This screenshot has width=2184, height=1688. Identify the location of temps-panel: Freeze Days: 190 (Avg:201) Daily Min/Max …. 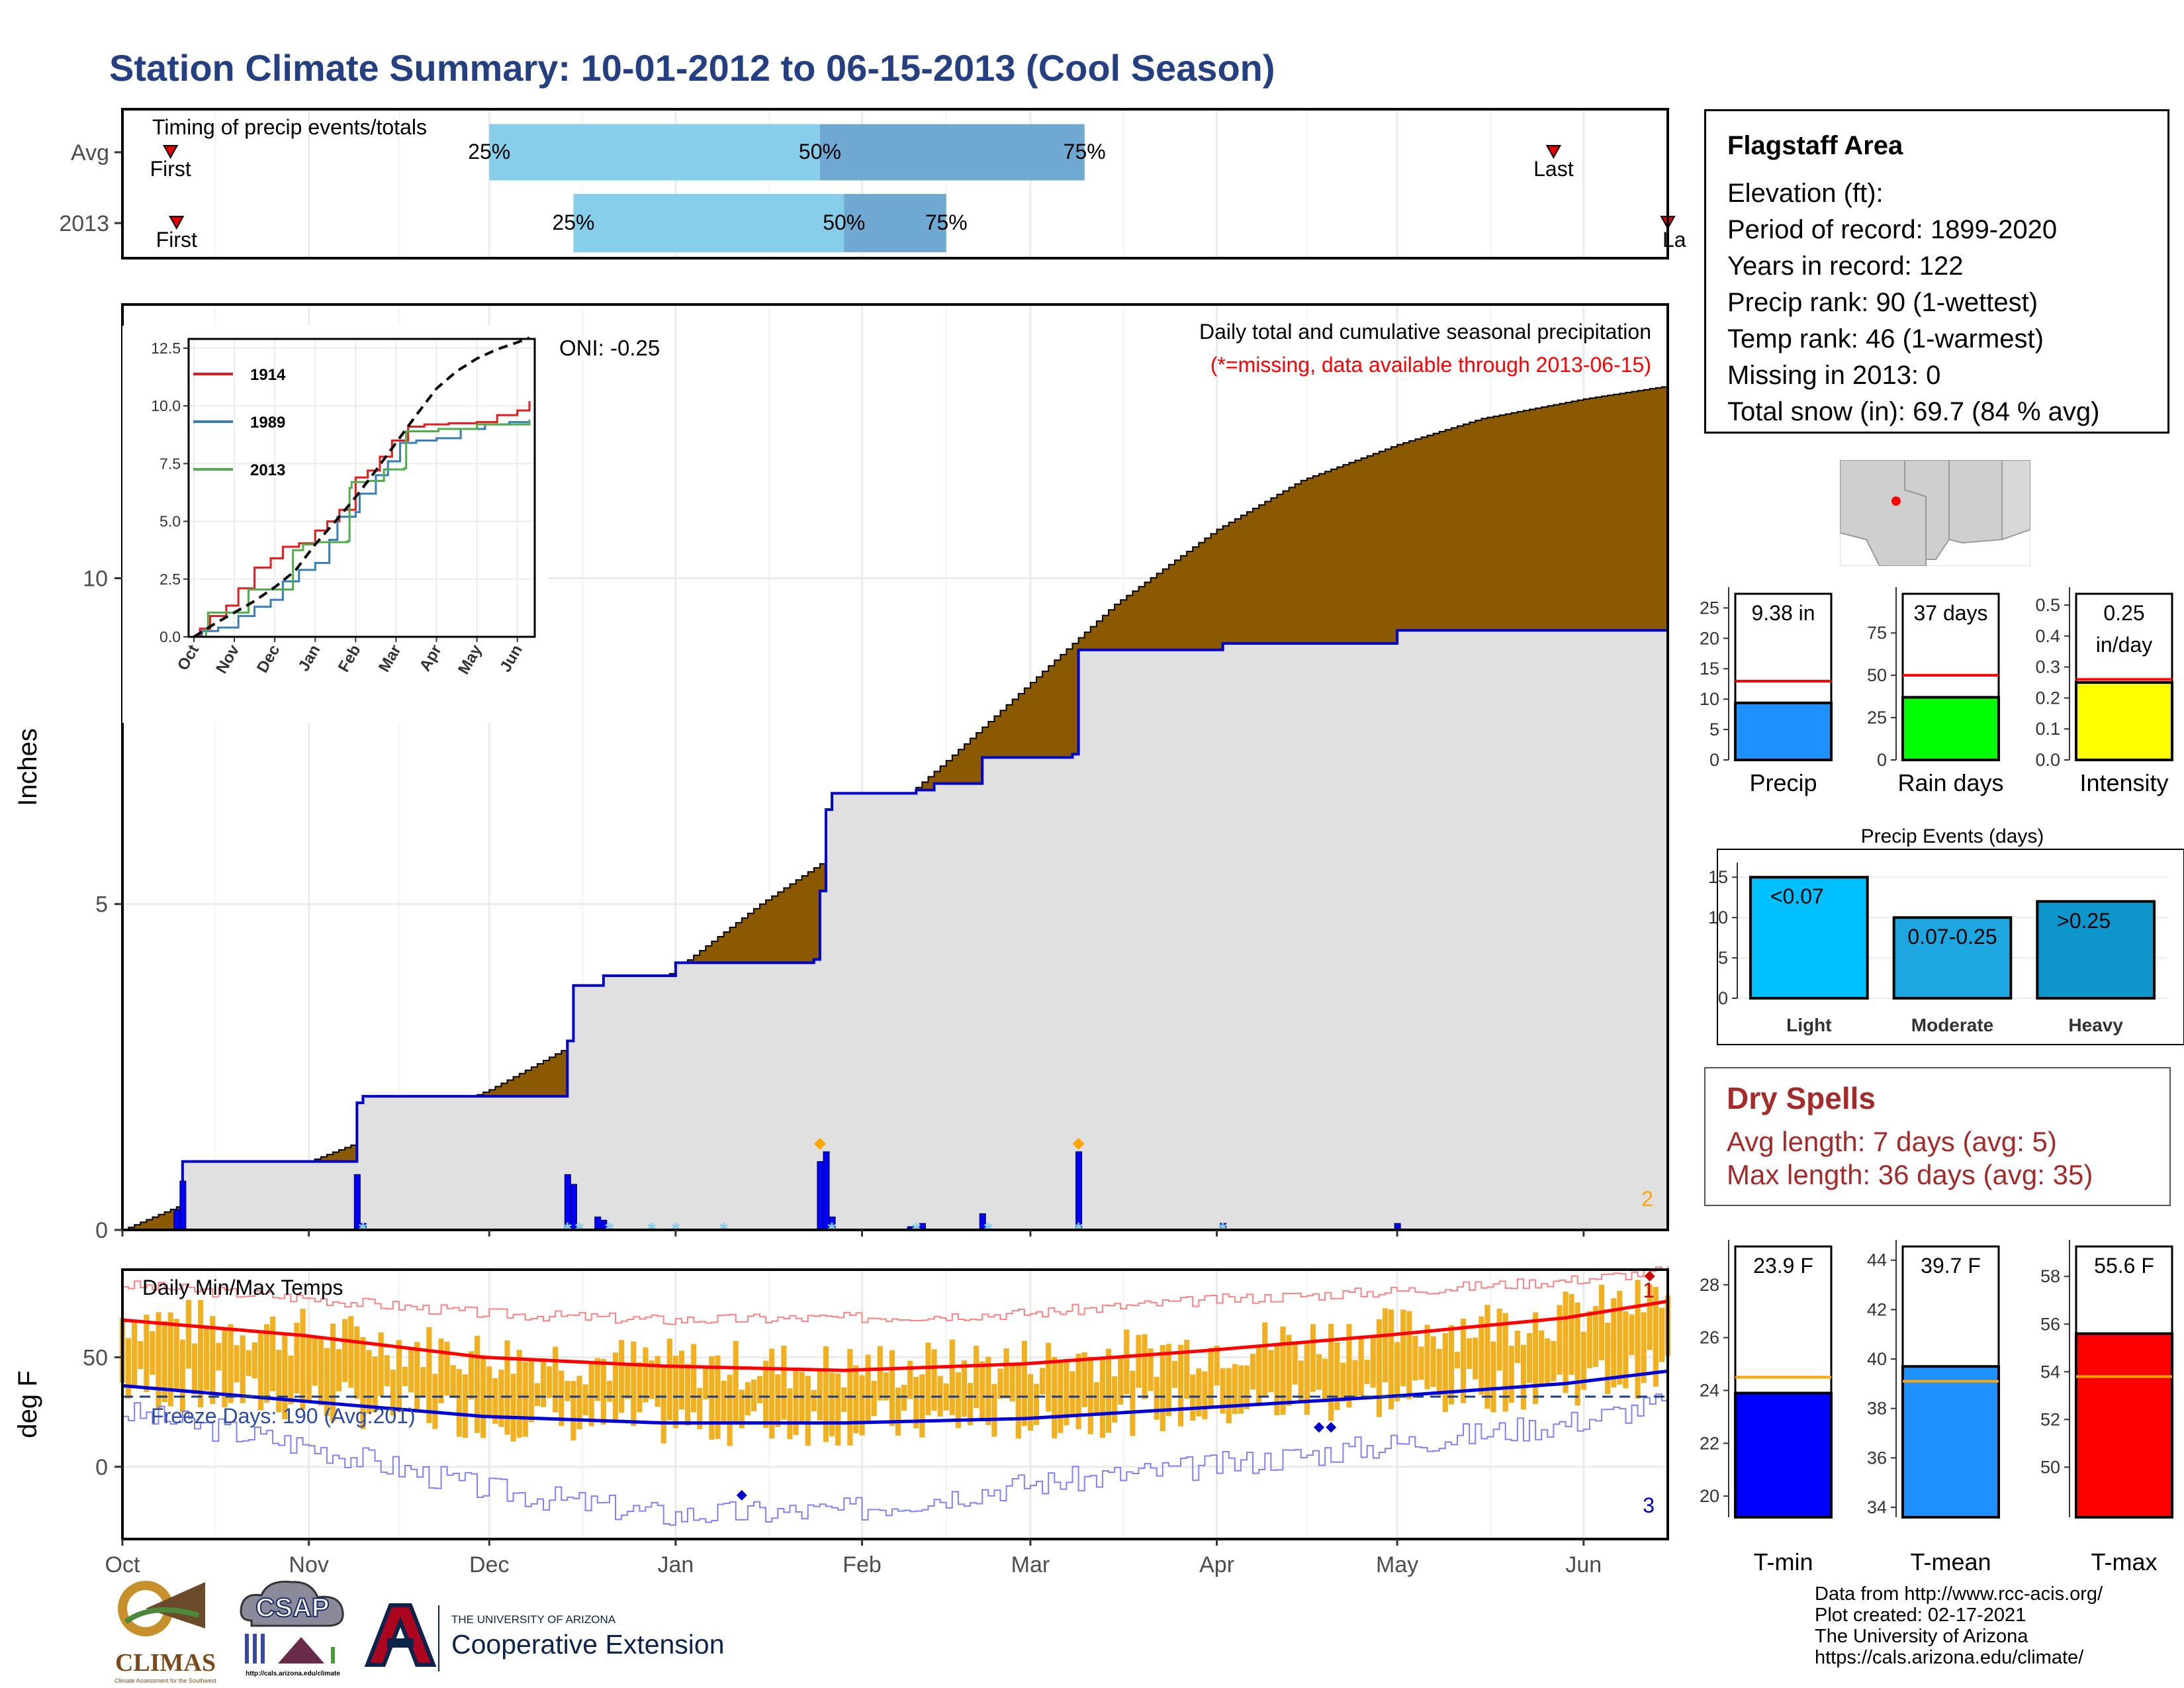
(842, 1421).